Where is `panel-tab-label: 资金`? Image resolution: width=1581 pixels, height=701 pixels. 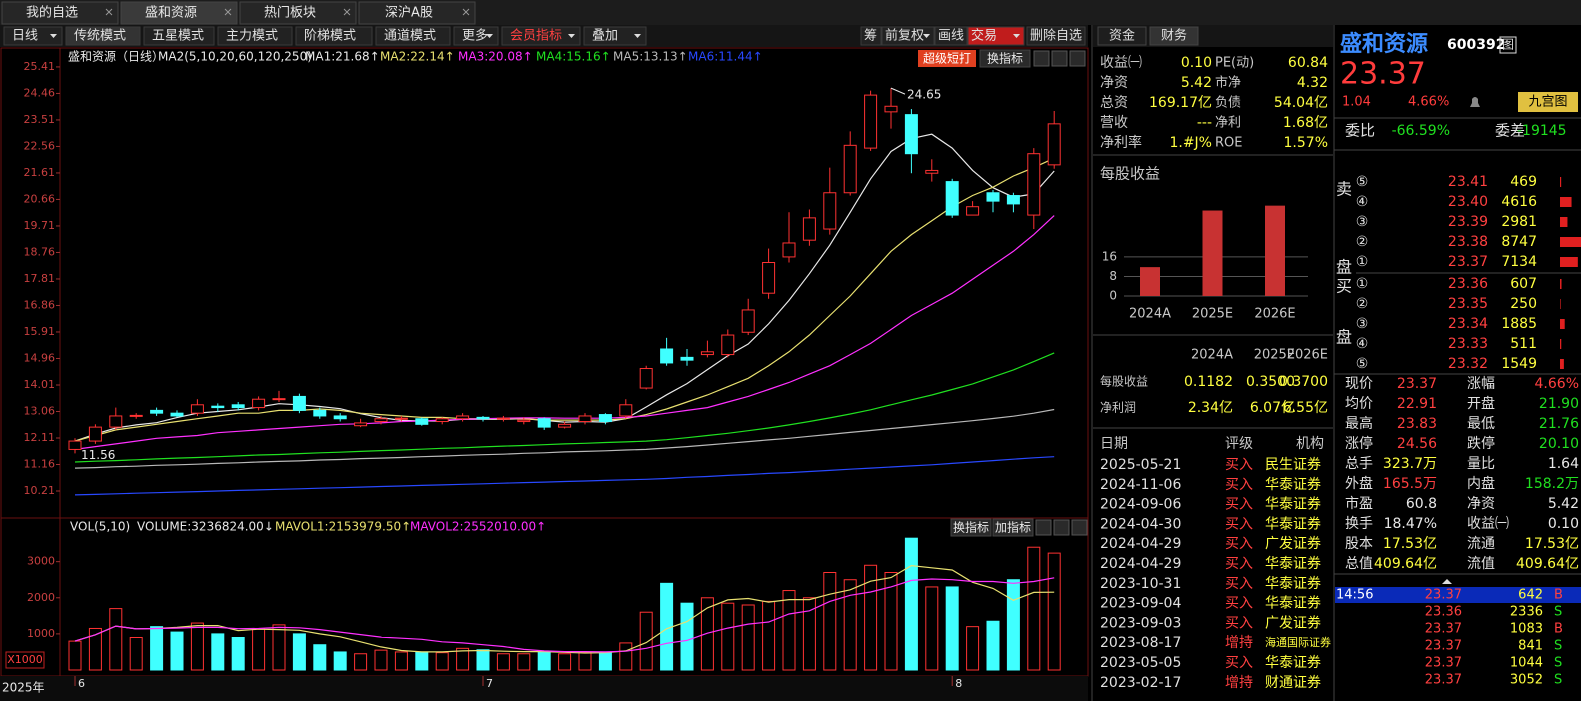
panel-tab-label: 资金 is located at coordinates (1122, 36).